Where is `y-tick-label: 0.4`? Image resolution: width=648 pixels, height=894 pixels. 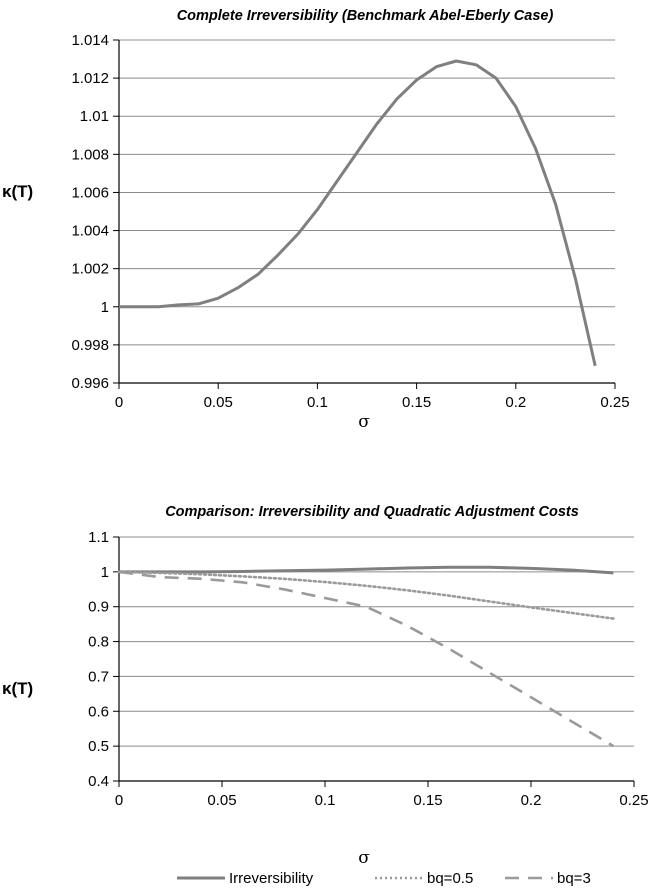 y-tick-label: 0.4 is located at coordinates (98, 781).